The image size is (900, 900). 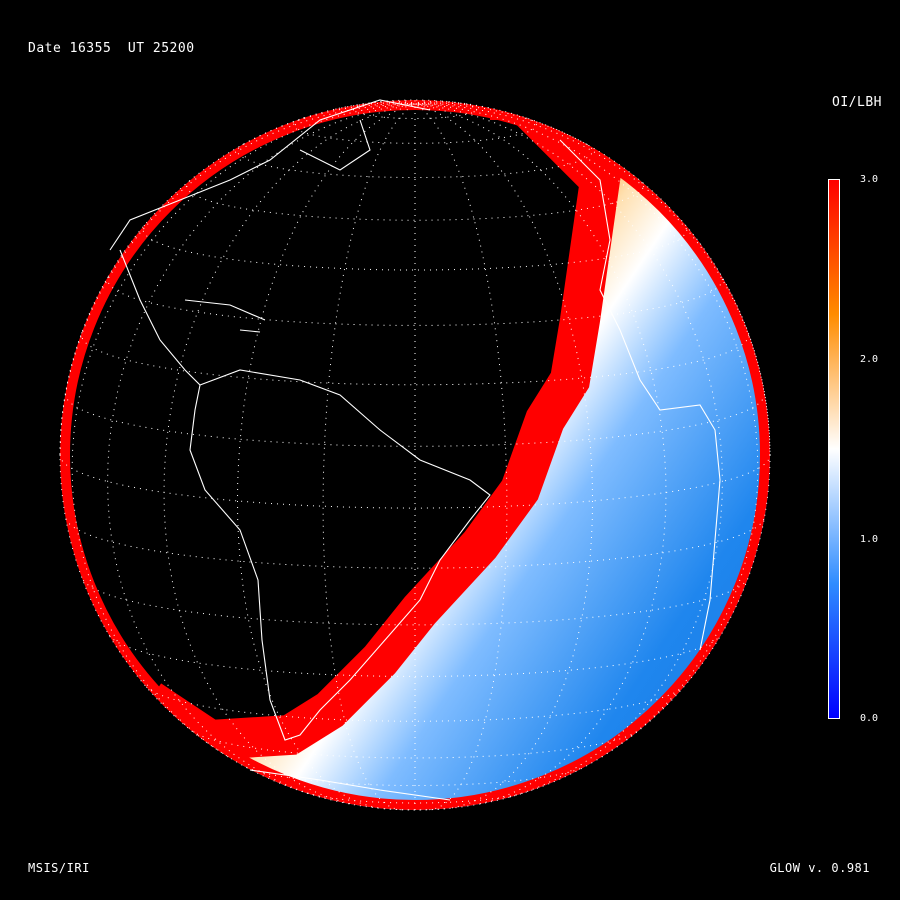 I want to click on date-ut-label: Date 16355 UT 25200, so click(x=111, y=48).